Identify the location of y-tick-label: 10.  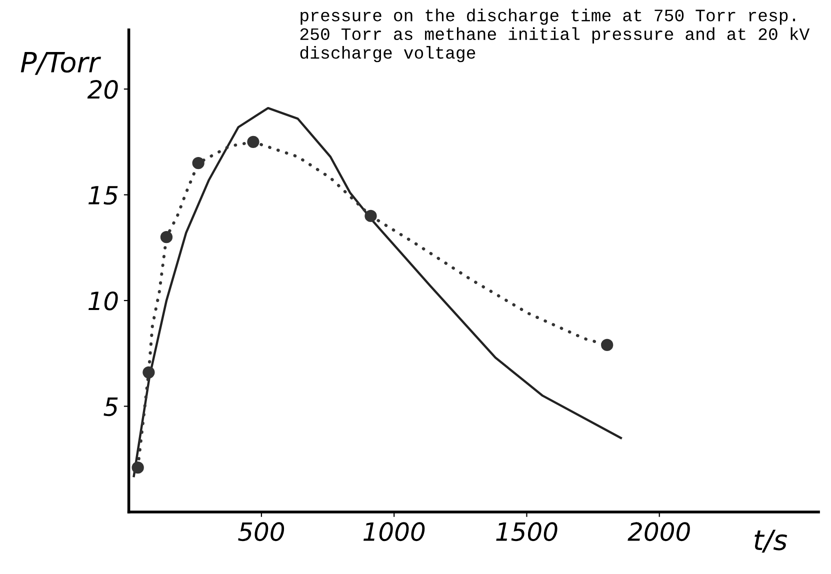
(103, 300).